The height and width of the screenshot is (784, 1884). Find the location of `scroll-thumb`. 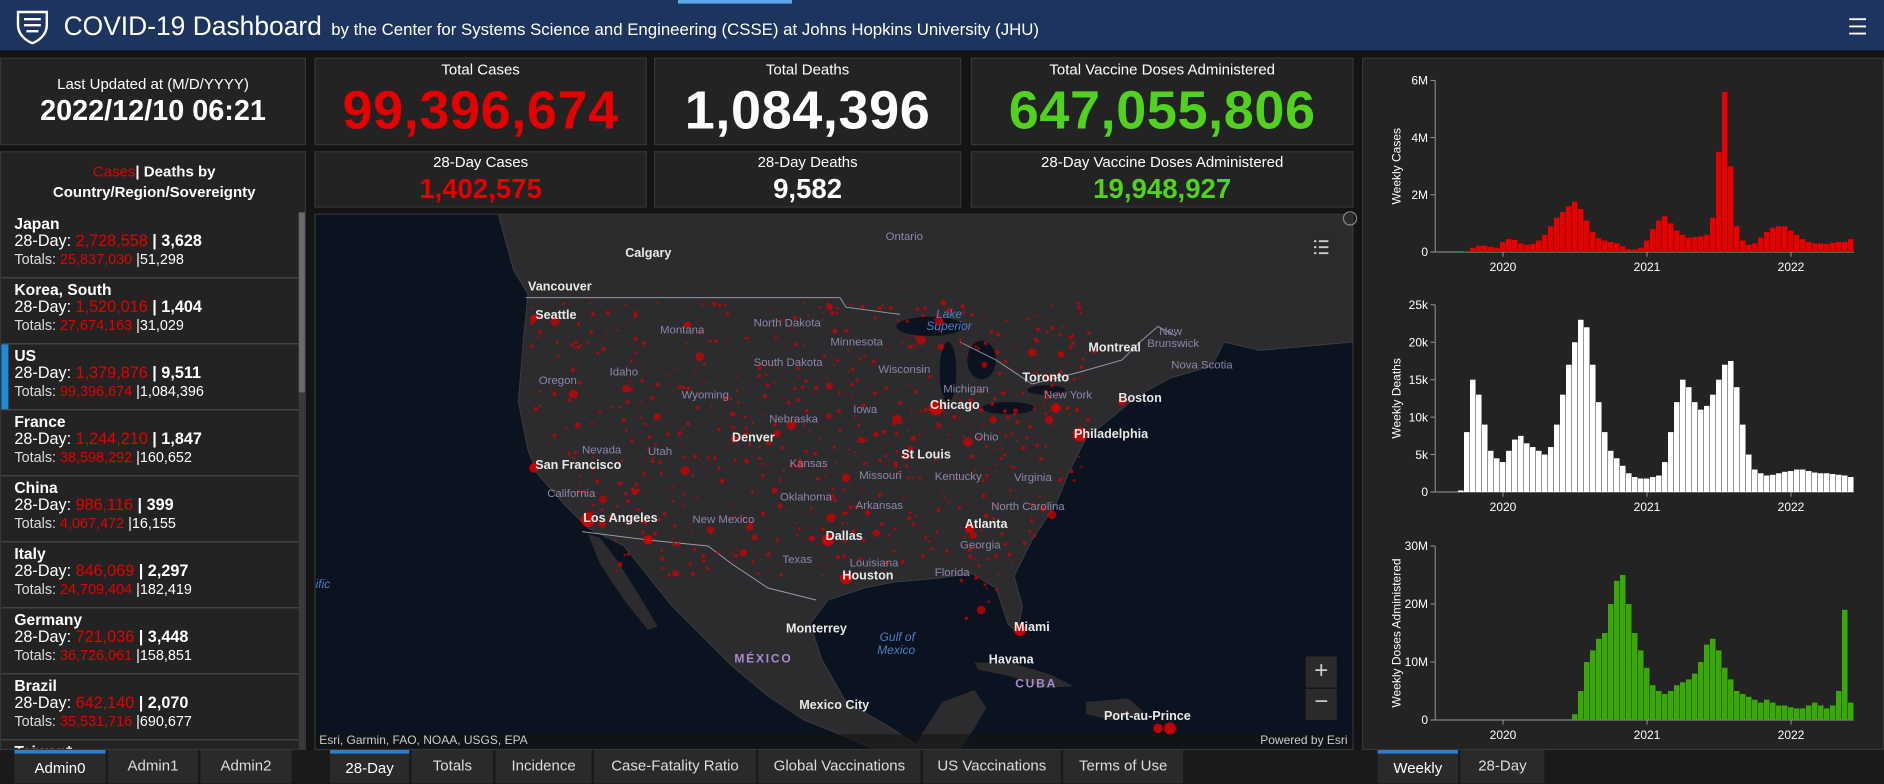

scroll-thumb is located at coordinates (301, 302).